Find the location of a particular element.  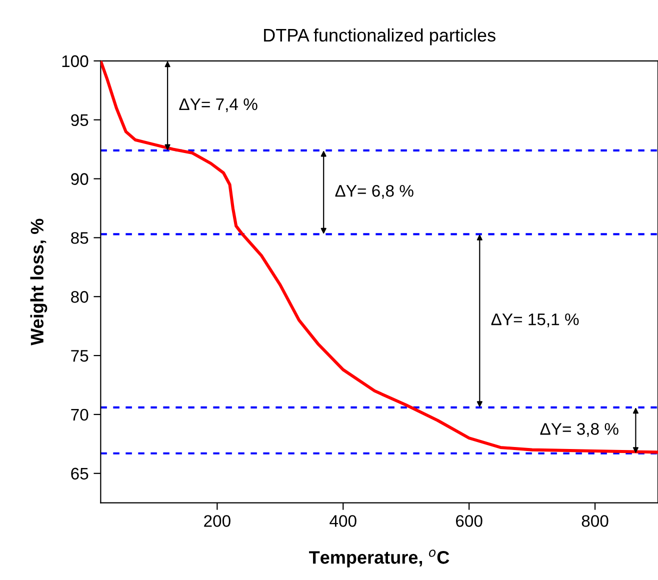

y-tick-label: 90 is located at coordinates (79, 179).